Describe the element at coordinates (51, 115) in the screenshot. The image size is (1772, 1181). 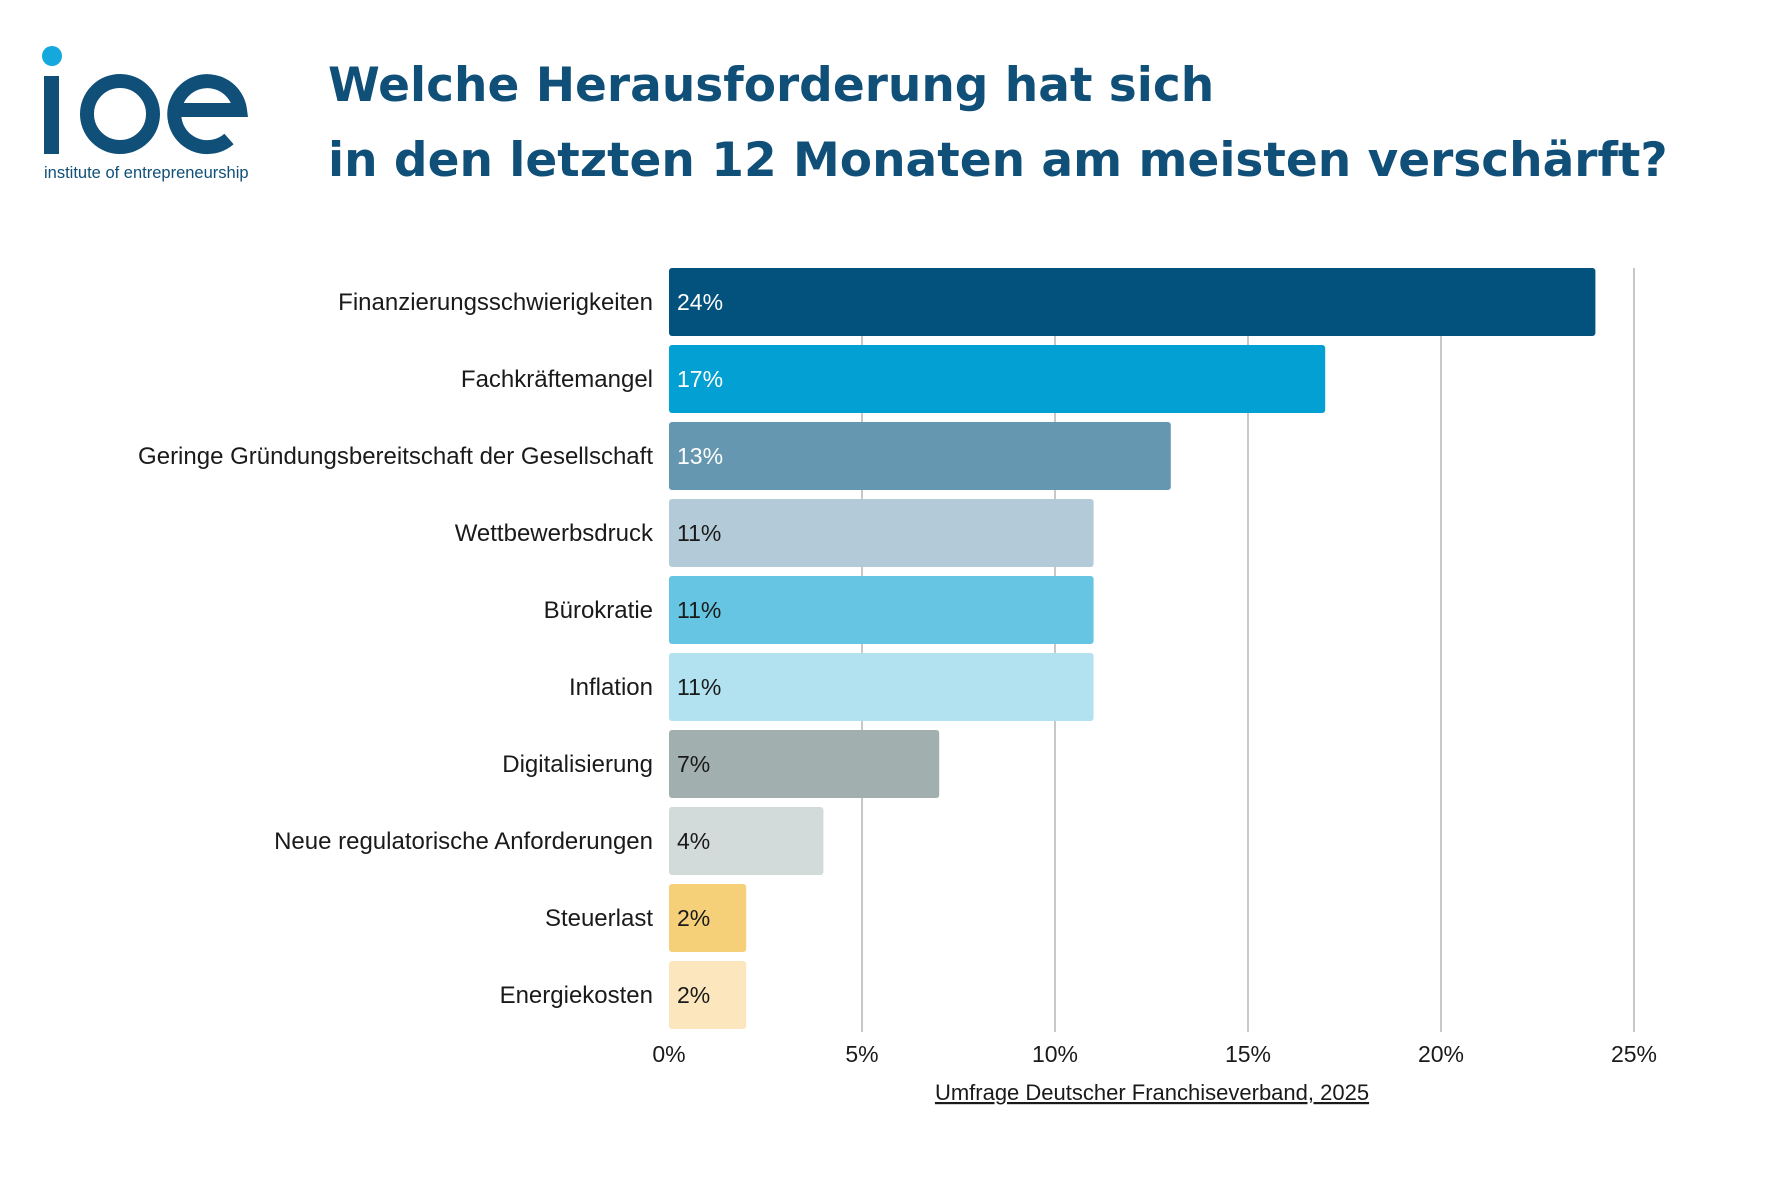
I see `logo-letter-i-icon` at that location.